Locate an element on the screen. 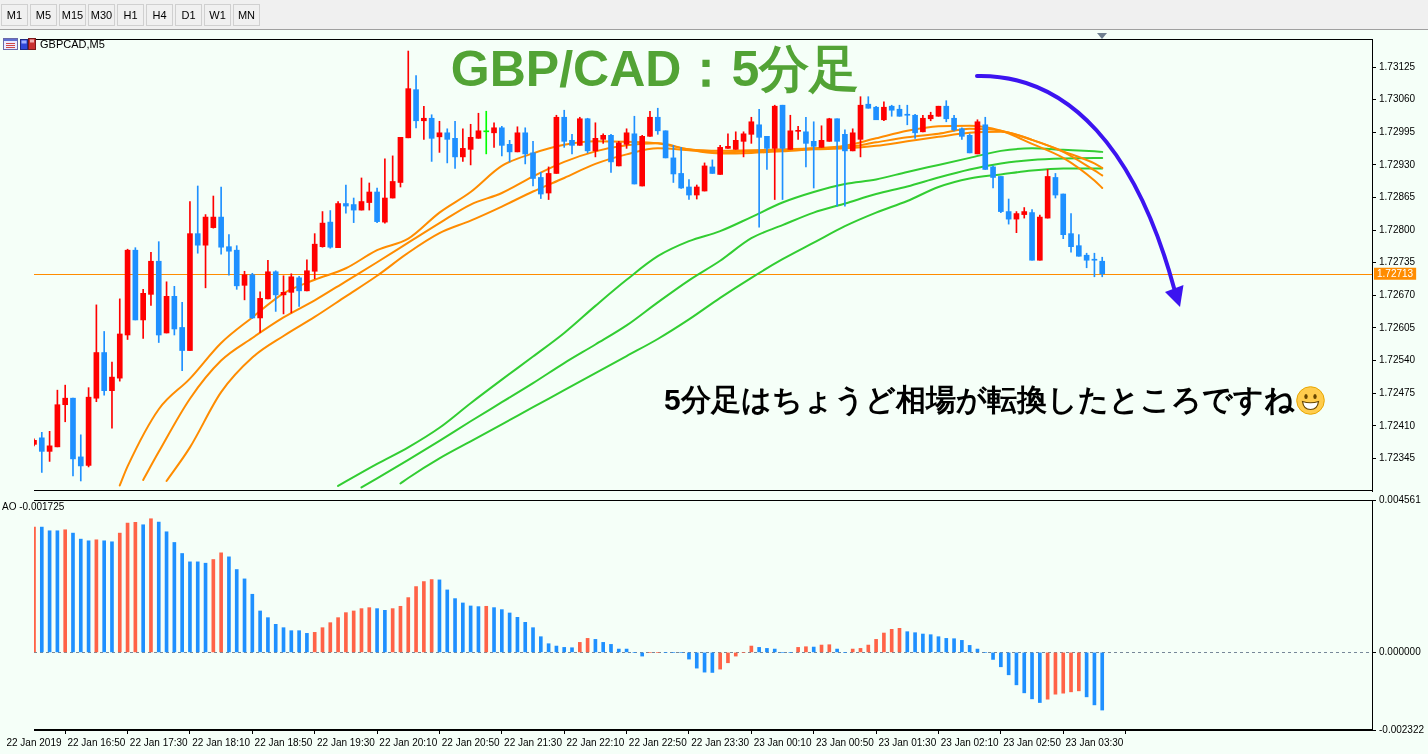  y-tick-label: 1.73125 is located at coordinates (1397, 66).